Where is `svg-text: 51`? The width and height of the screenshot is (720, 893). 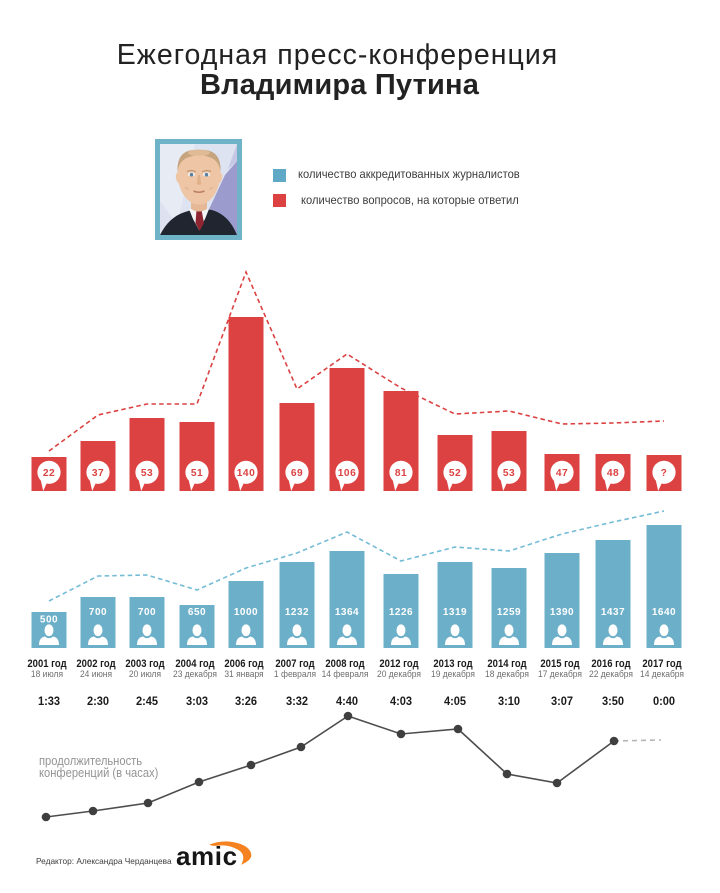 svg-text: 51 is located at coordinates (197, 473).